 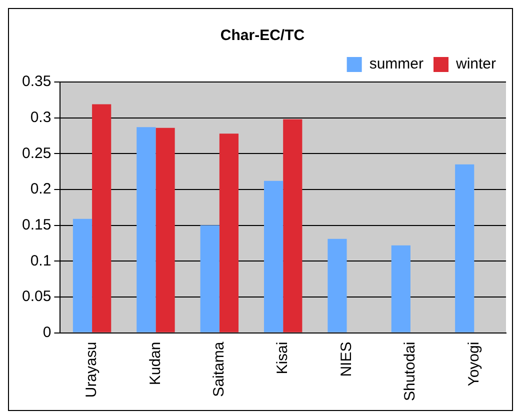 What do you see at coordinates (91, 370) in the screenshot?
I see `x-tick-label: Urayasu` at bounding box center [91, 370].